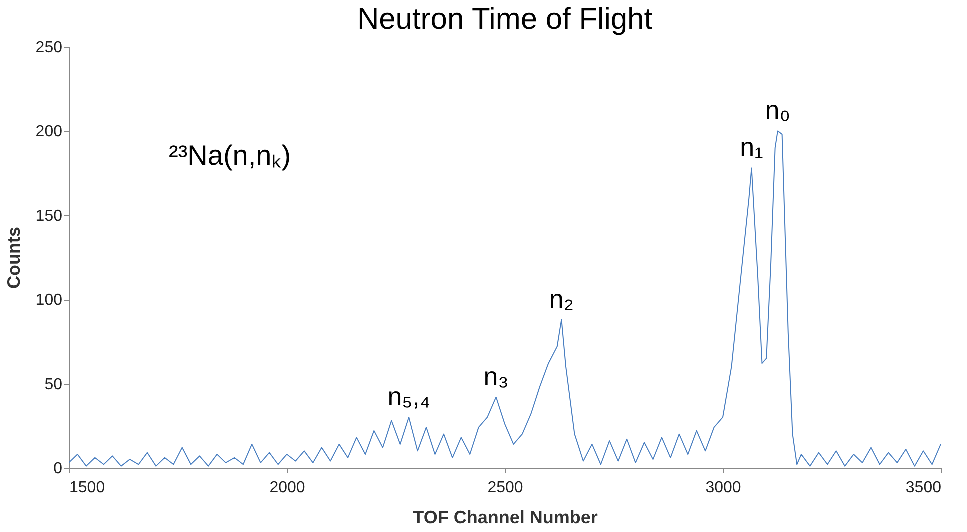 The width and height of the screenshot is (967, 532). I want to click on annotation: n₂, so click(561, 299).